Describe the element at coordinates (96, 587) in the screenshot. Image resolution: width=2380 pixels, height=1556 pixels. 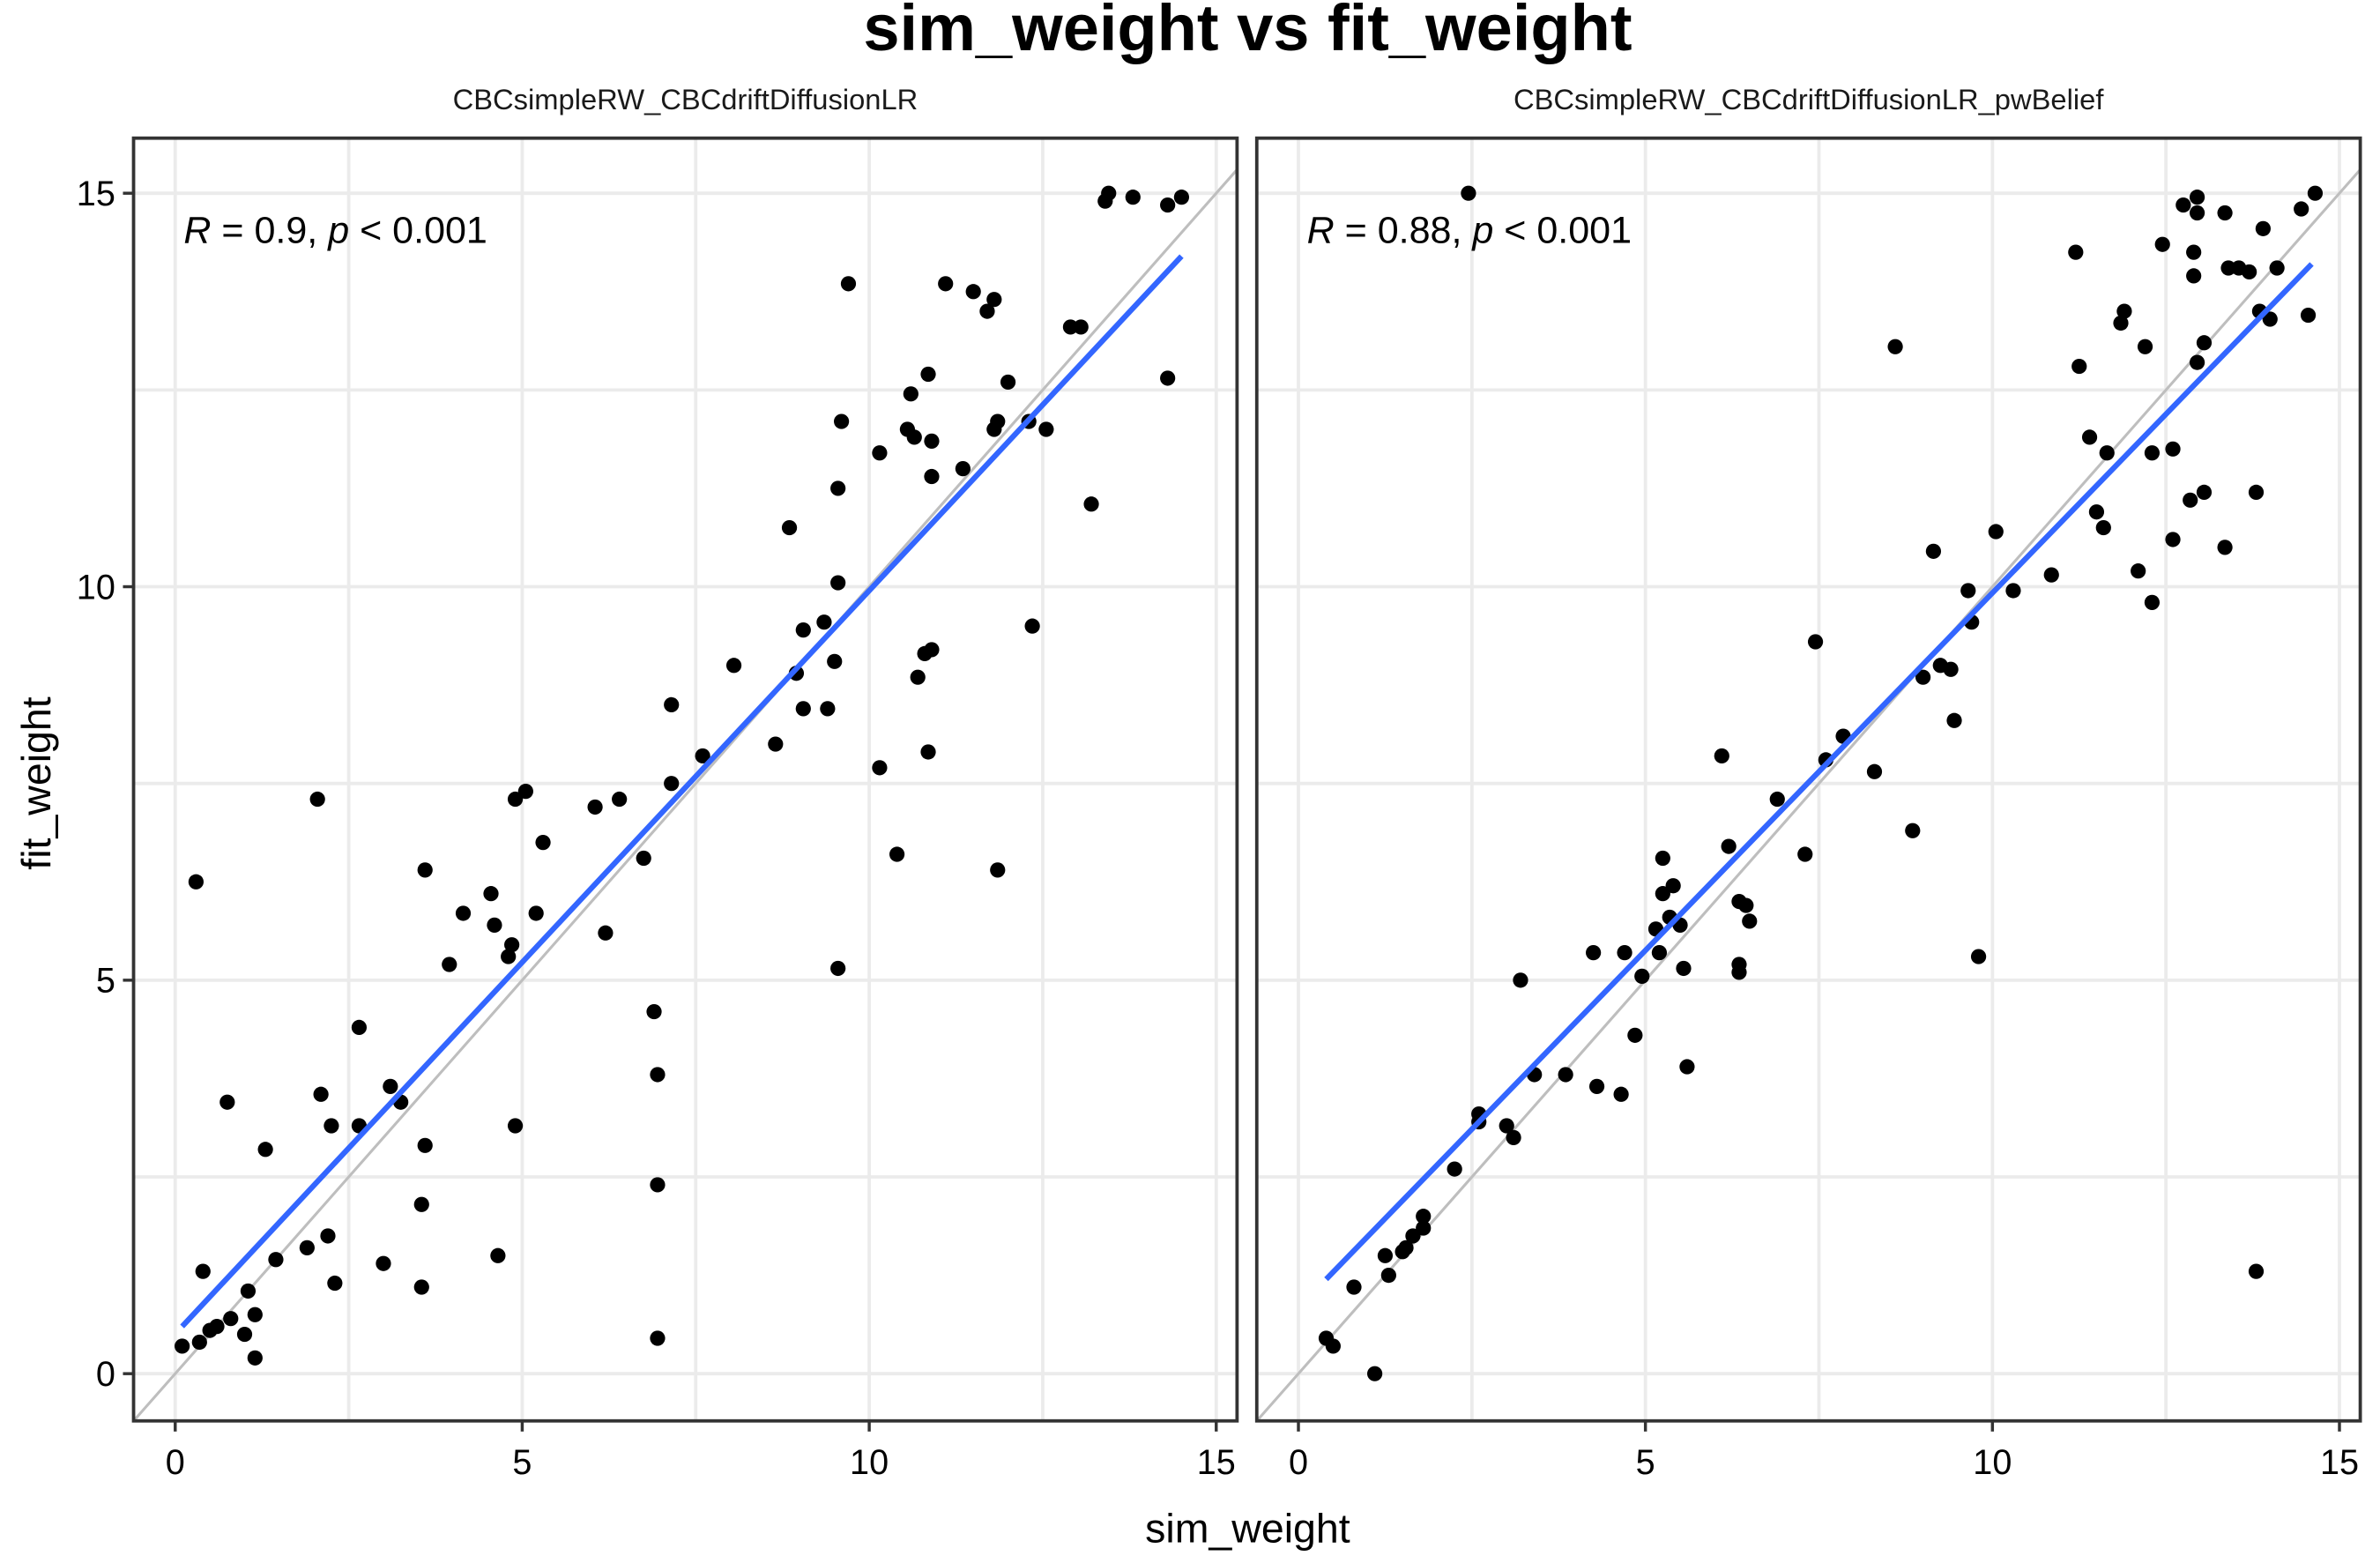
I see `y-tick-label: 10` at that location.